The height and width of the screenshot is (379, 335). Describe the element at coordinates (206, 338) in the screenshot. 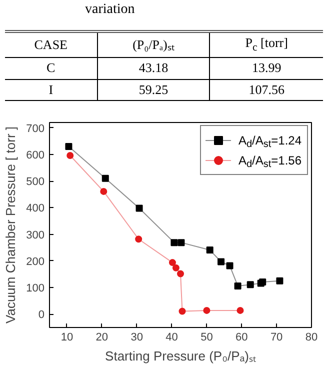

I see `x-tick-label: 50` at that location.